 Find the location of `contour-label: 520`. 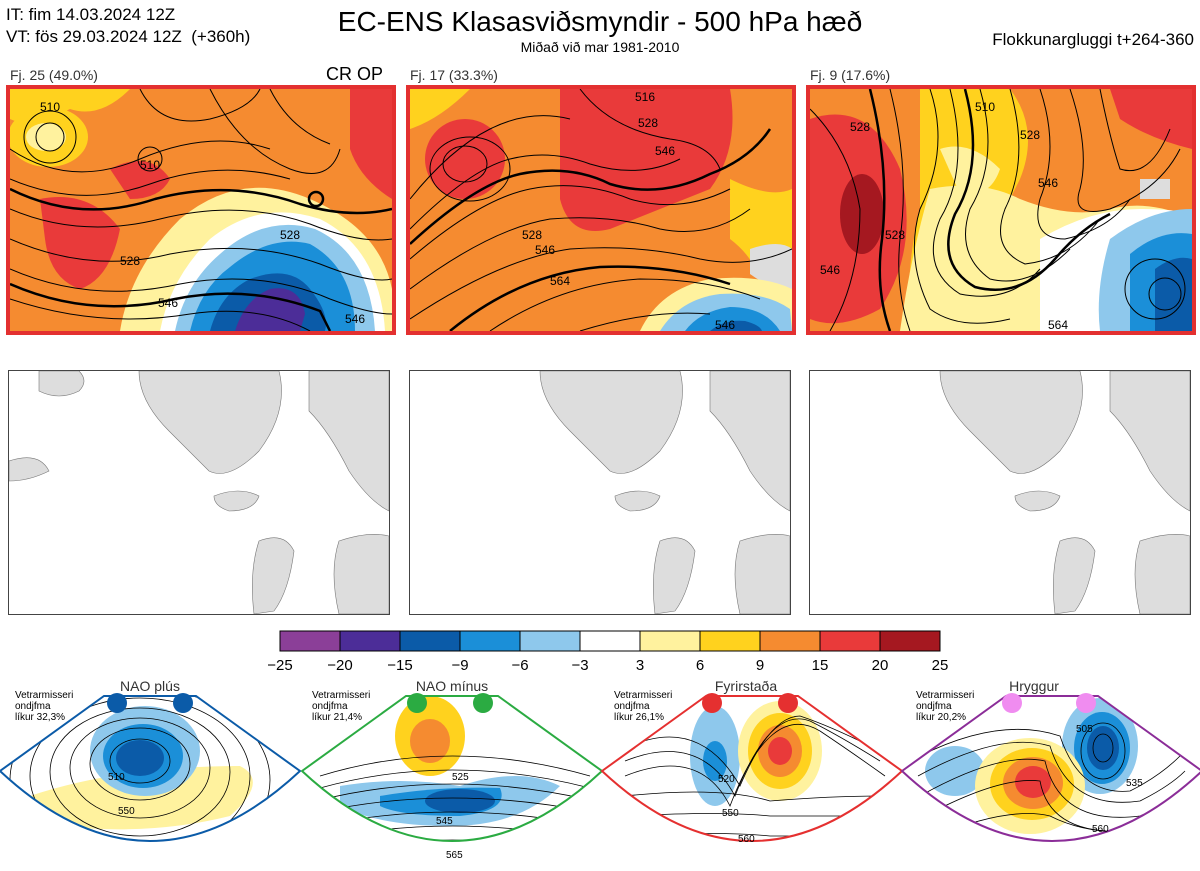

contour-label: 520 is located at coordinates (726, 779).